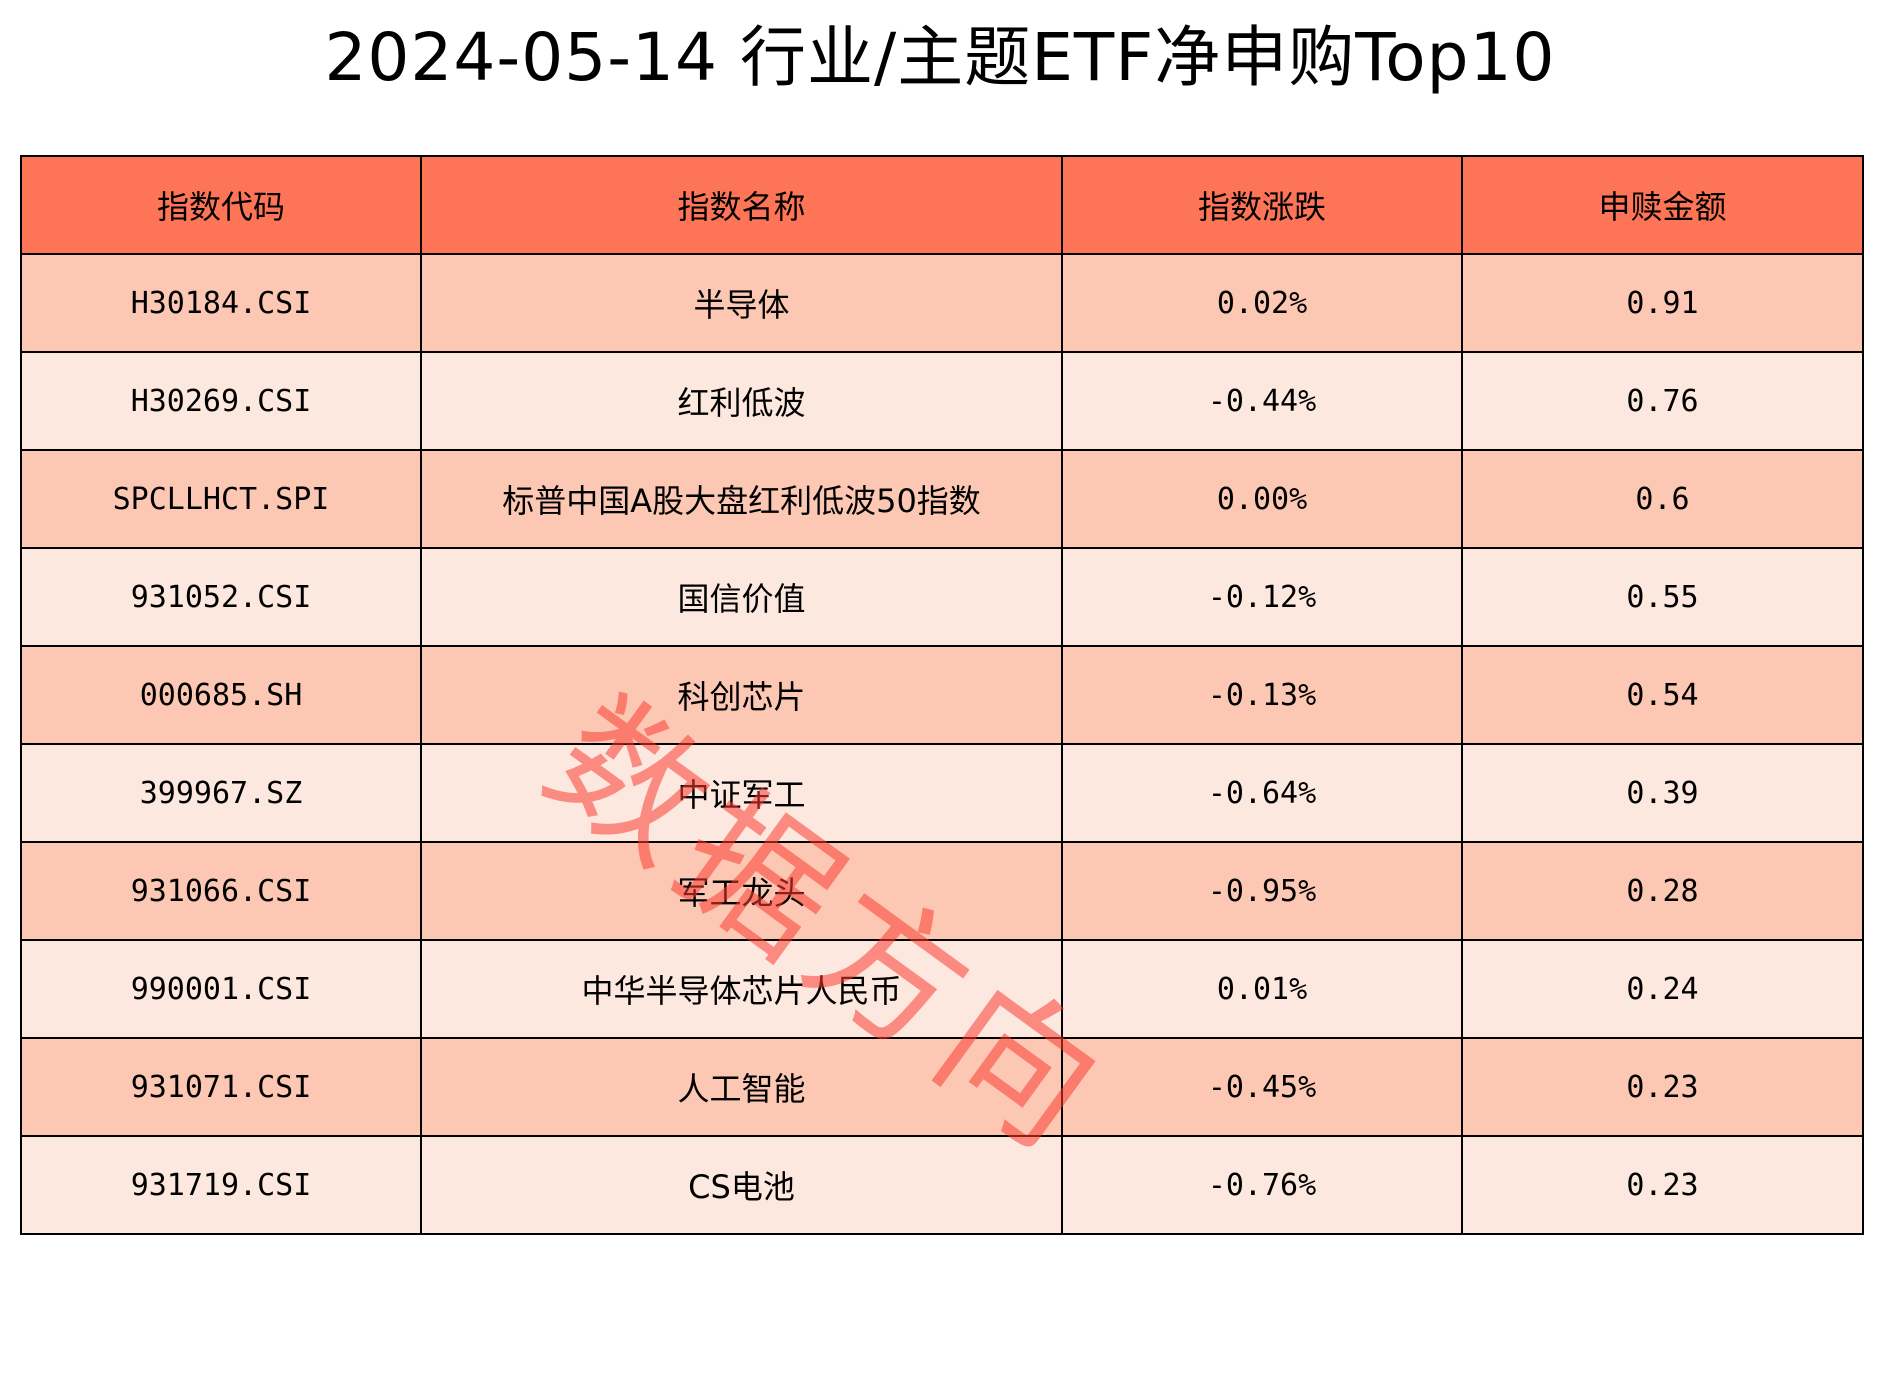  I want to click on cell-code: H30184.CSI, so click(221, 303).